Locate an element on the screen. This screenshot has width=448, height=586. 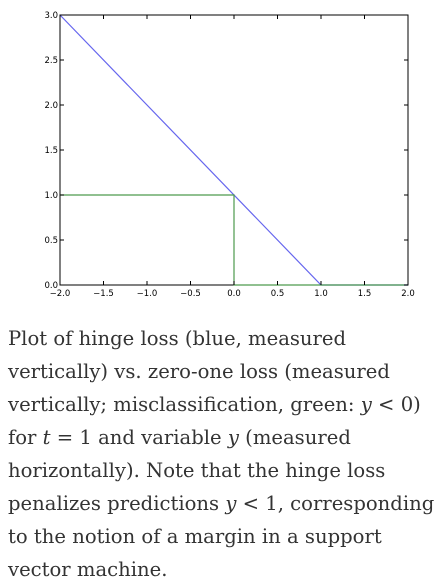
x-tick-label-6: 1.0 is located at coordinates (321, 294).